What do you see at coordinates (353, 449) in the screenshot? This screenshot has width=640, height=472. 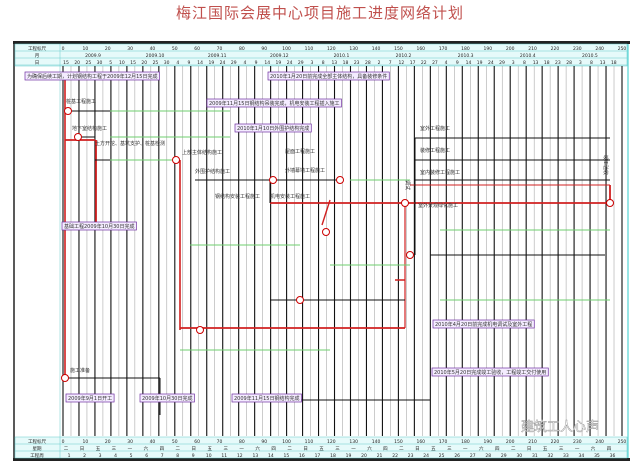 I see `weekday-label: 一` at bounding box center [353, 449].